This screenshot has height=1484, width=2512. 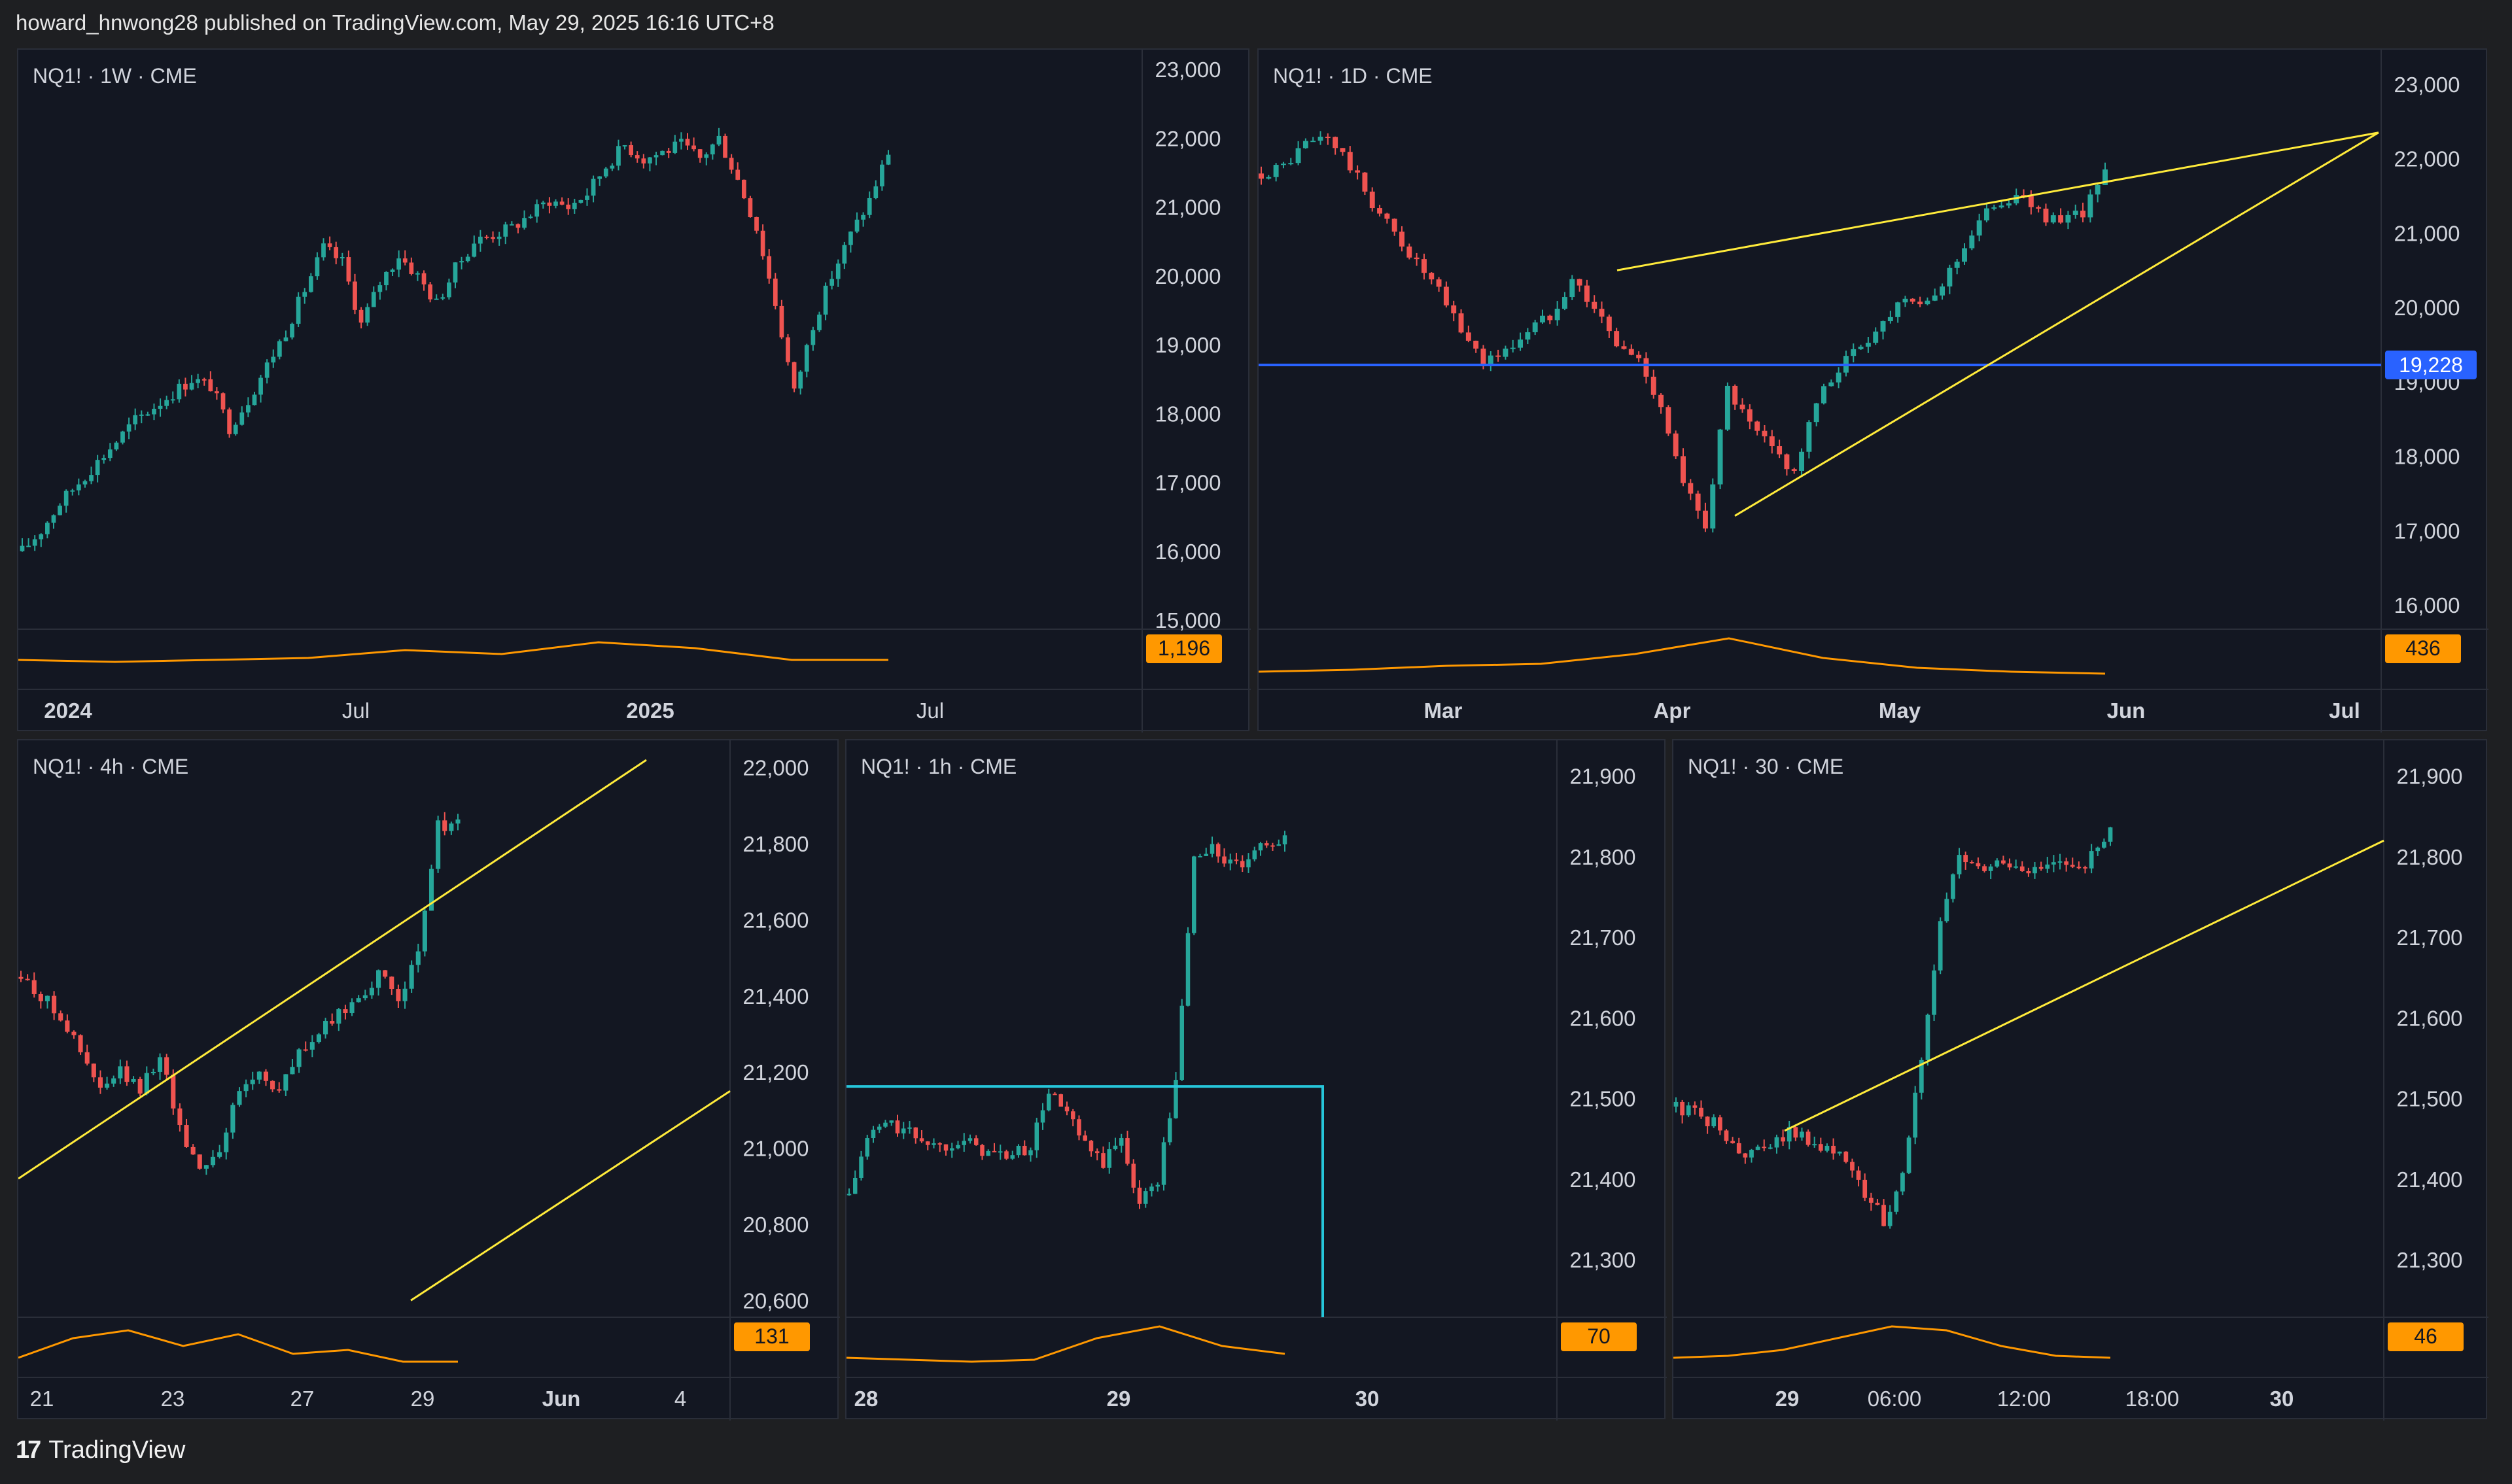 What do you see at coordinates (1188, 208) in the screenshot?
I see `price-tick-label: 21,000` at bounding box center [1188, 208].